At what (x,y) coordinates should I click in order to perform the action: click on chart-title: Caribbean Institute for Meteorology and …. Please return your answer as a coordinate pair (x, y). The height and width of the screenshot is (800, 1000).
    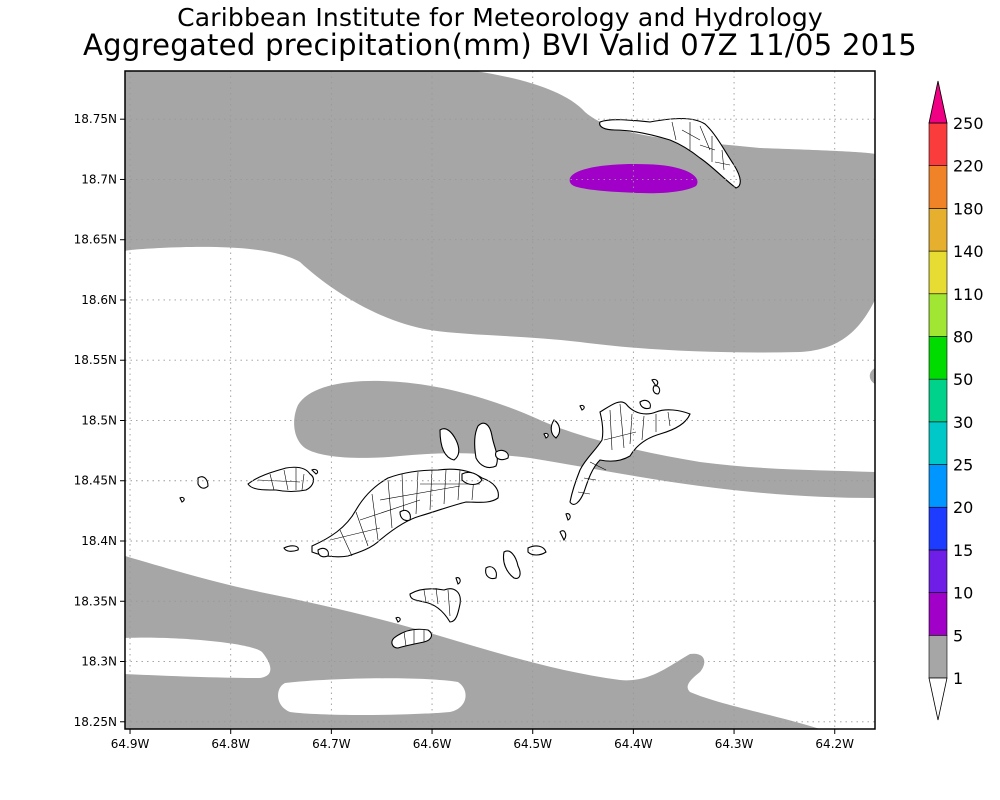
    Looking at the image, I should click on (500, 17).